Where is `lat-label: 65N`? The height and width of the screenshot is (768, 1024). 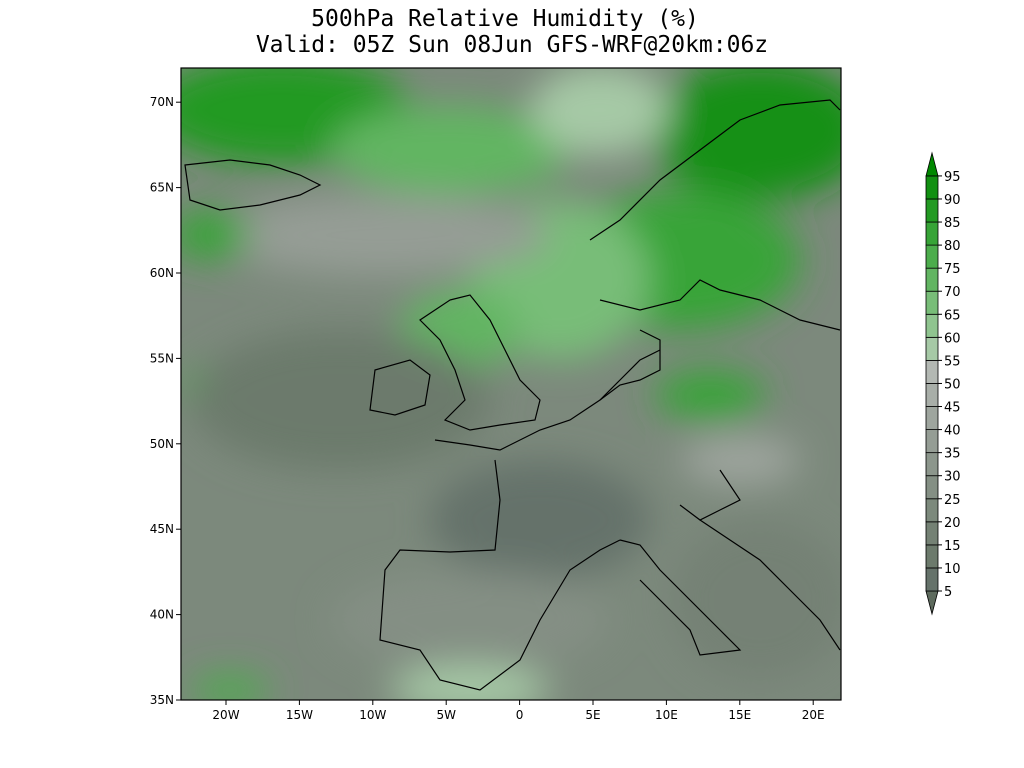 lat-label: 65N is located at coordinates (162, 188).